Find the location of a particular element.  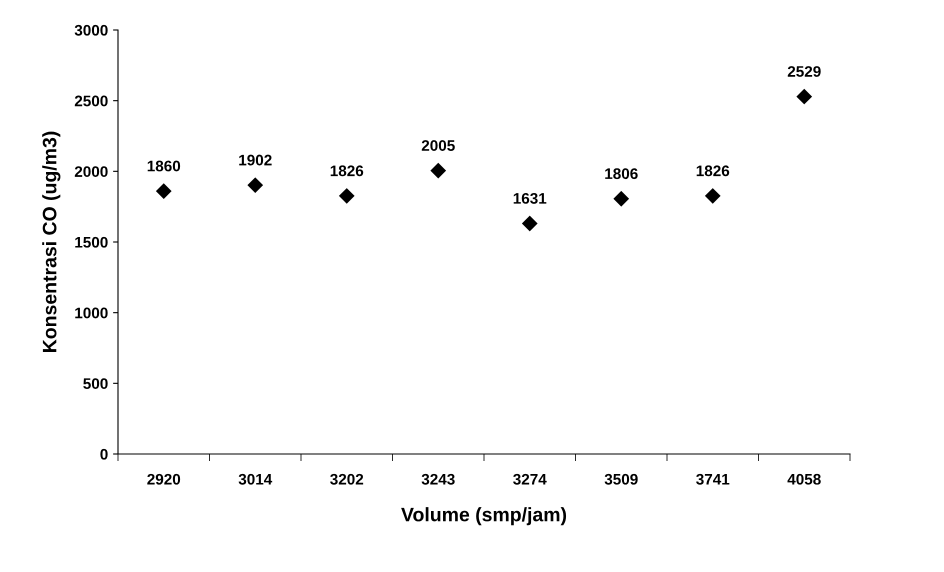

y-axis-title: Konsentrasi CO (ug/m3) is located at coordinates (51, 242).